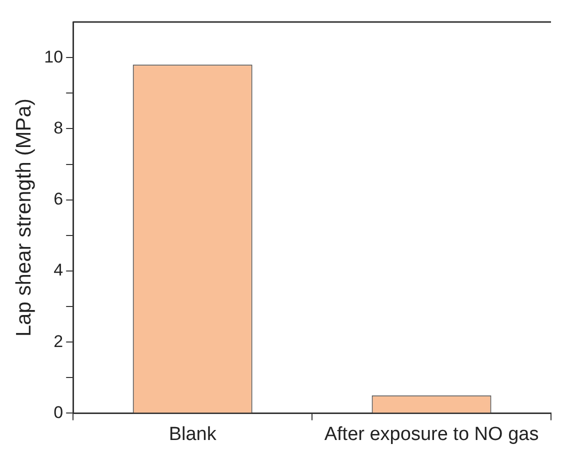  Describe the element at coordinates (59, 341) in the screenshot. I see `y-tick-label: 2` at that location.